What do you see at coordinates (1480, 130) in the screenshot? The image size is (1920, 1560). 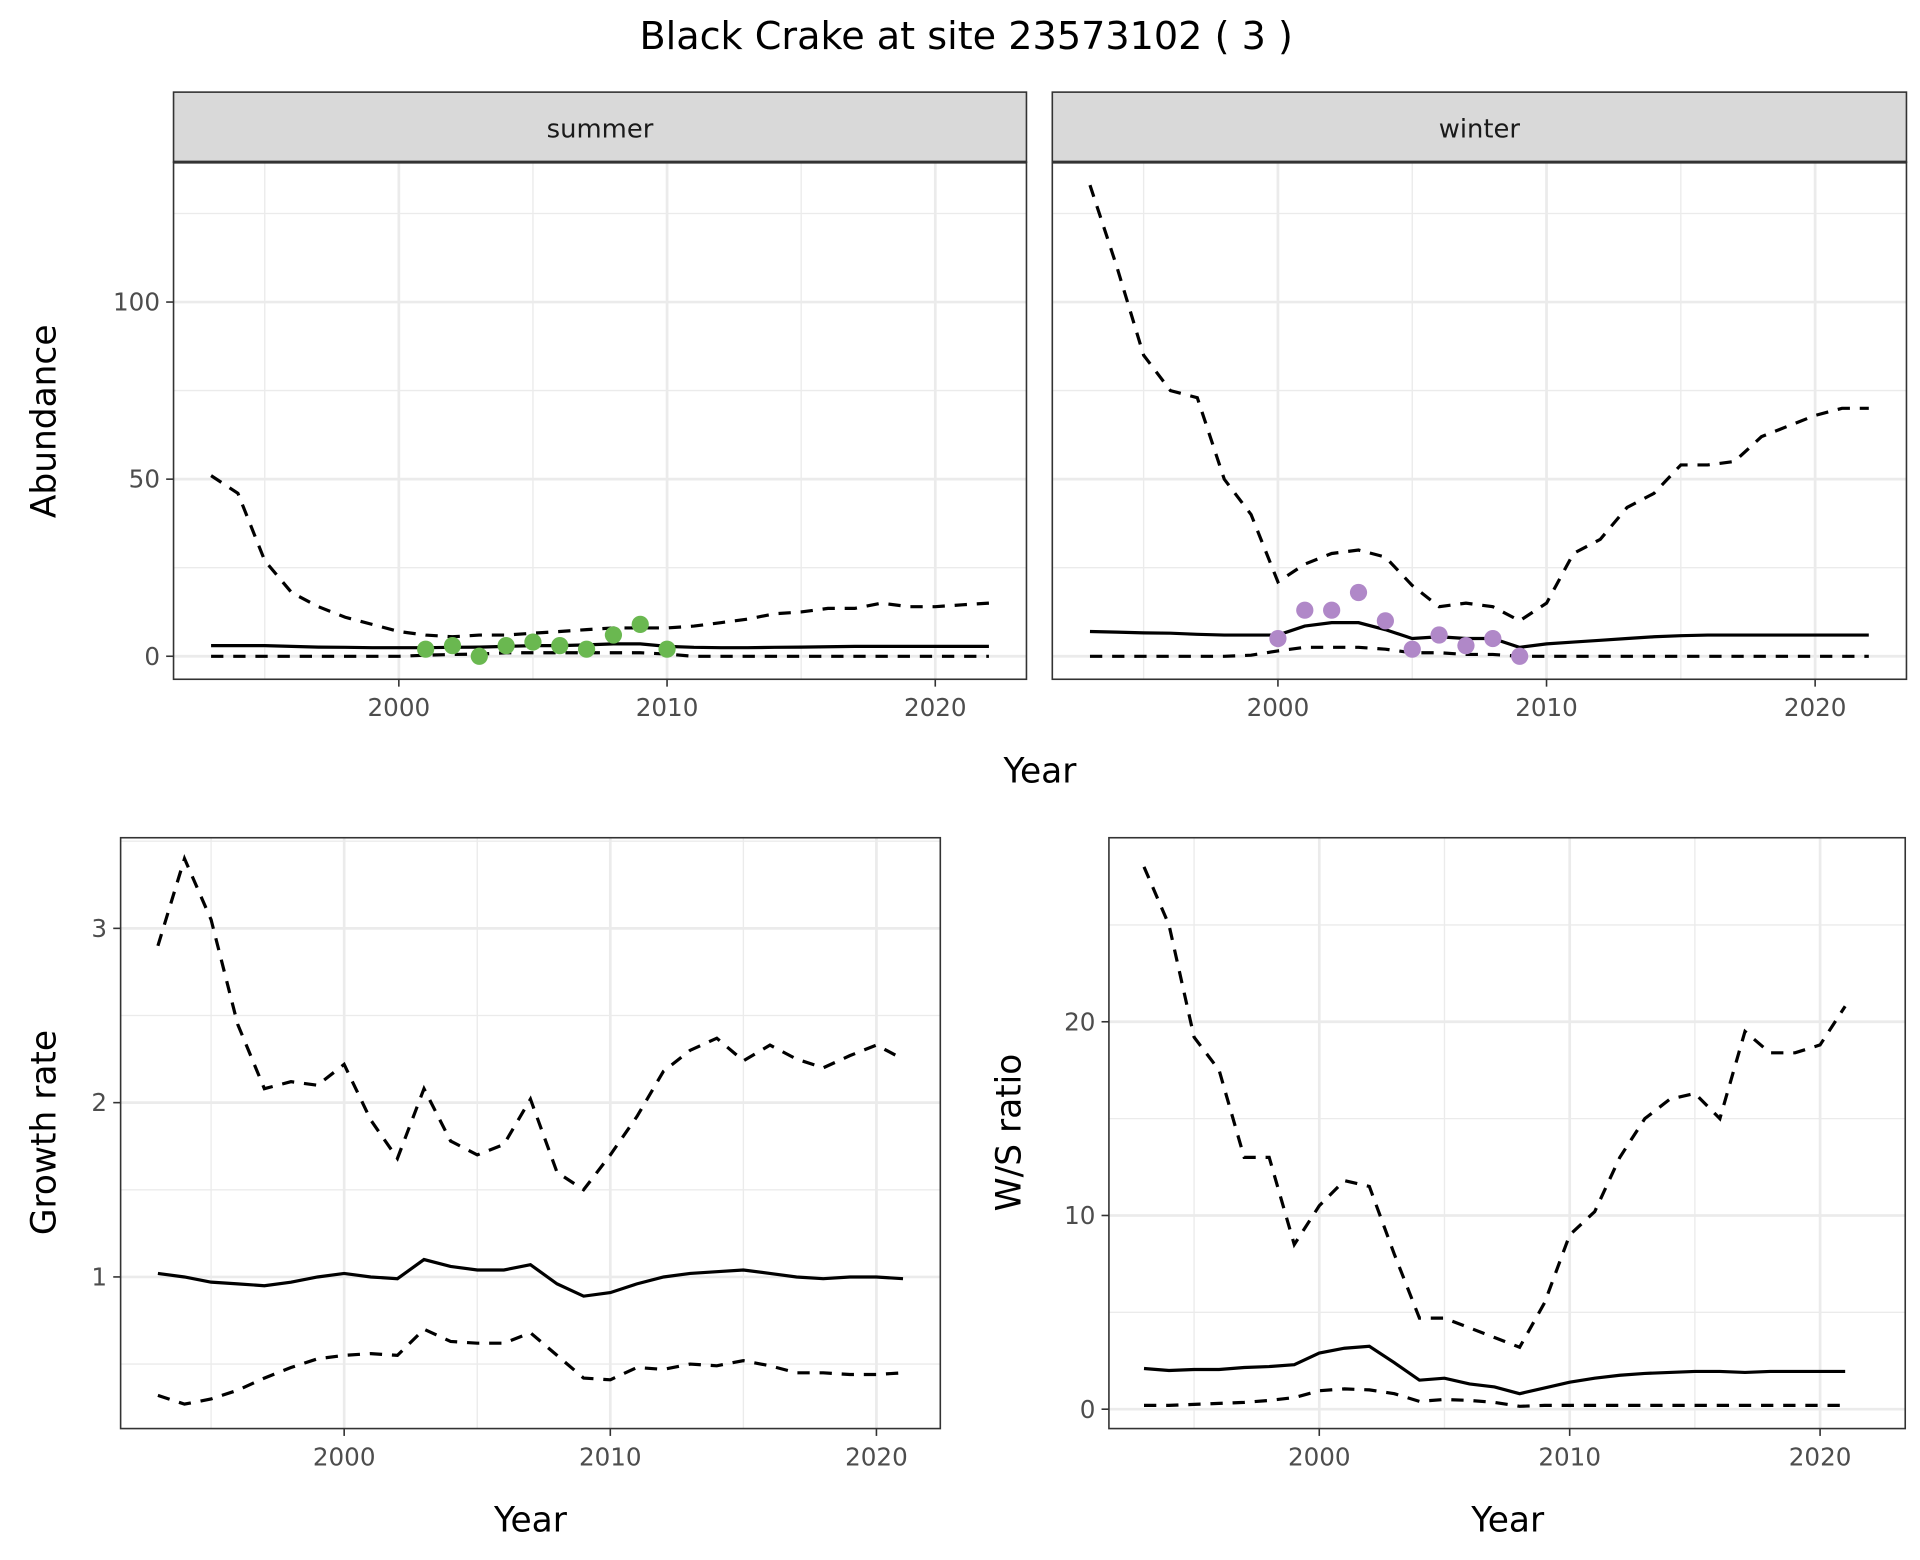 I see `strip-label-winter: winter` at bounding box center [1480, 130].